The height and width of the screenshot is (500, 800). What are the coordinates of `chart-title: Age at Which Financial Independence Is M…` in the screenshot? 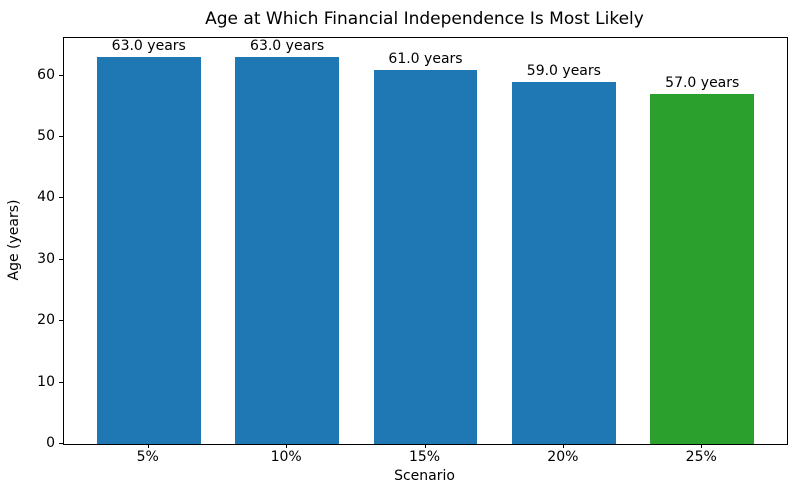 It's located at (424, 19).